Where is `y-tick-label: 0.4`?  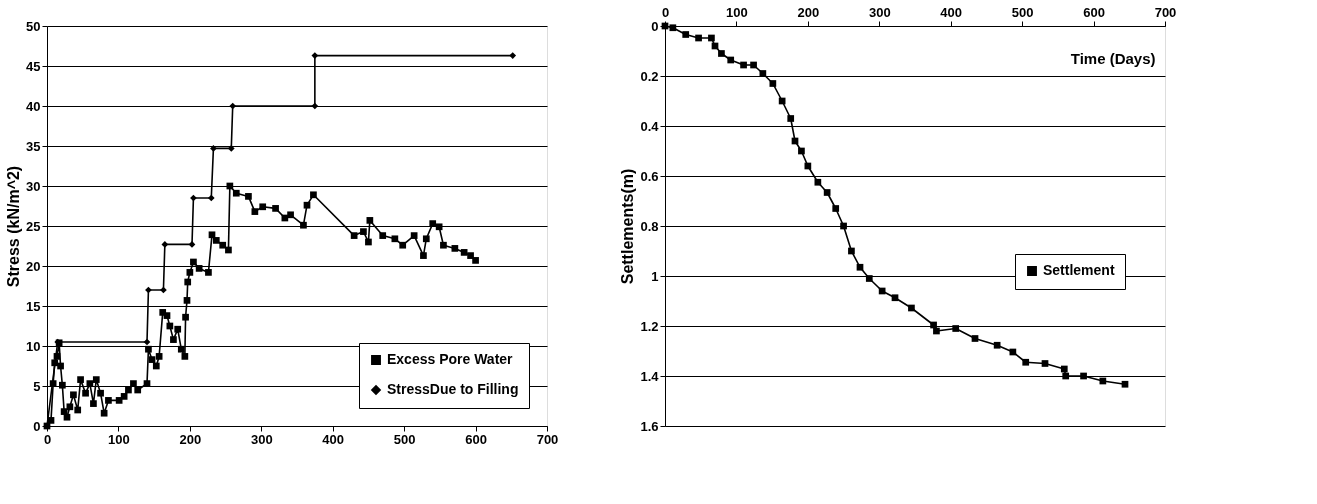
y-tick-label: 0.4 is located at coordinates (650, 126).